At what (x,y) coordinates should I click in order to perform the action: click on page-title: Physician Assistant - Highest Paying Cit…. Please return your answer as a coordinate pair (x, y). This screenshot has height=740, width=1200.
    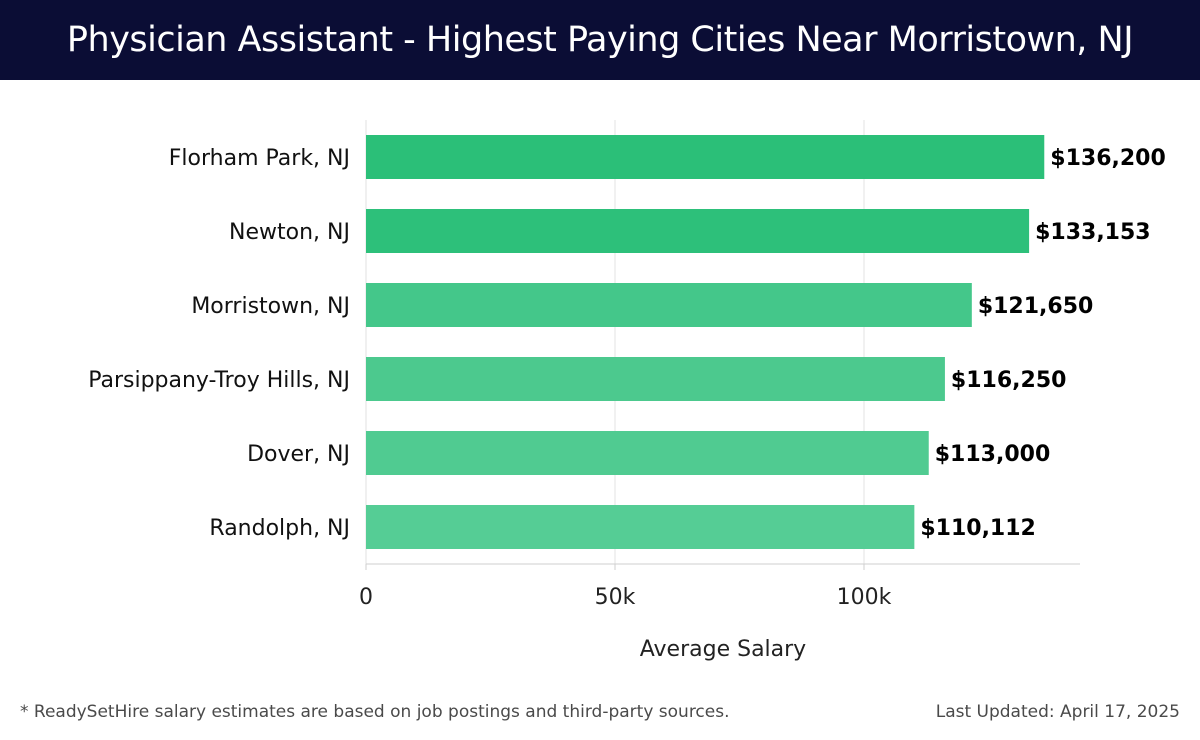
    Looking at the image, I should click on (600, 40).